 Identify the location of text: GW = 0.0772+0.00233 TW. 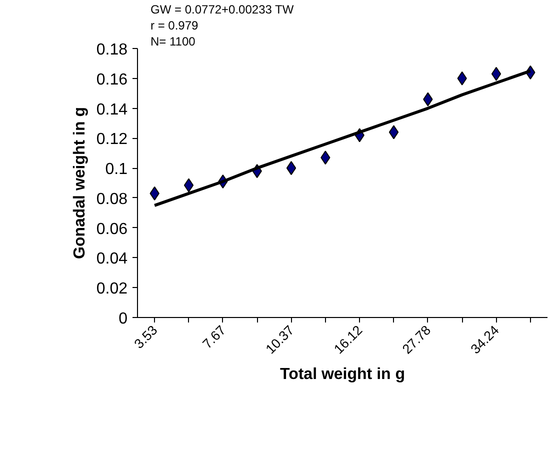
(222, 9).